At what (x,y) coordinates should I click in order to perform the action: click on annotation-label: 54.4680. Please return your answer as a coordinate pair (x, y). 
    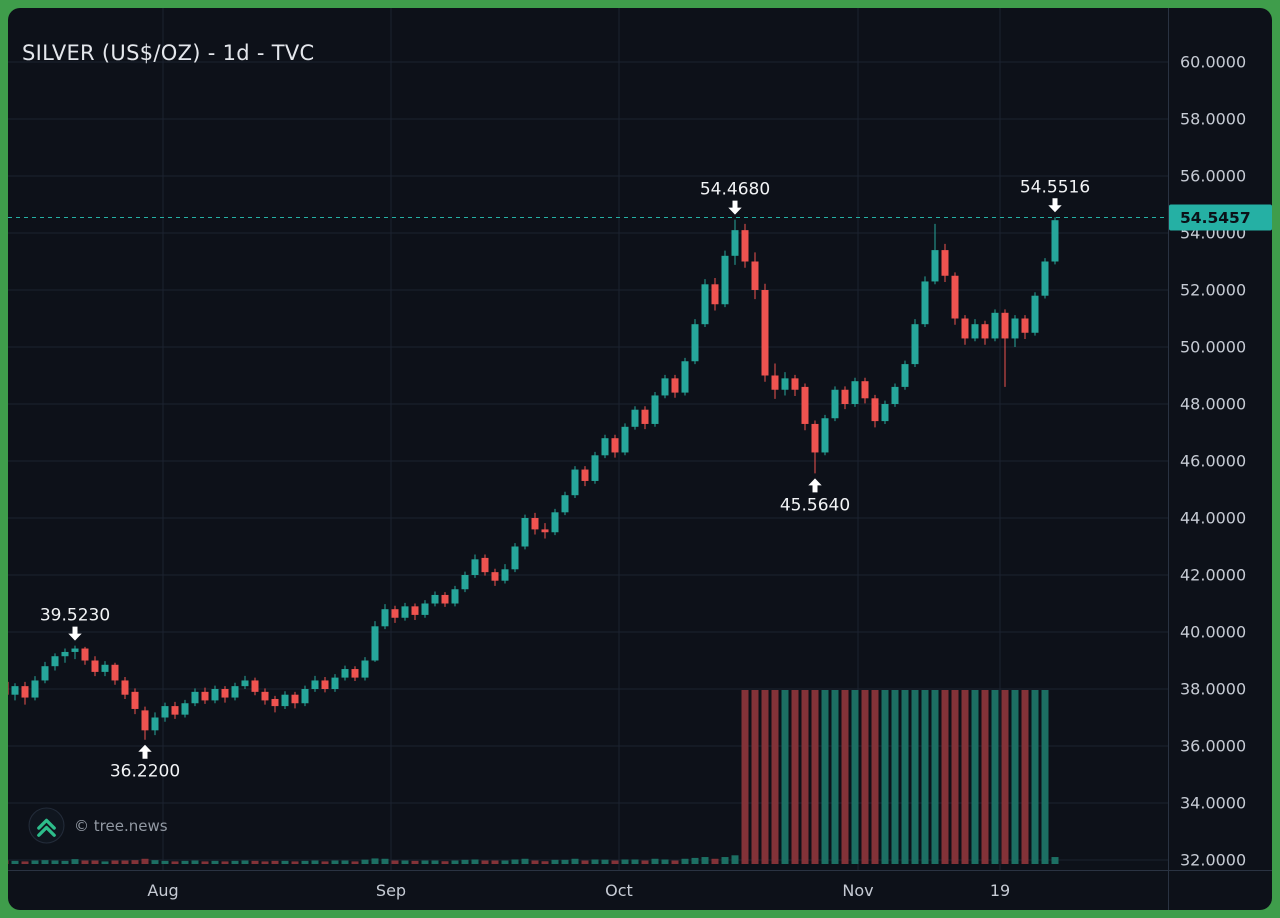
    Looking at the image, I should click on (735, 190).